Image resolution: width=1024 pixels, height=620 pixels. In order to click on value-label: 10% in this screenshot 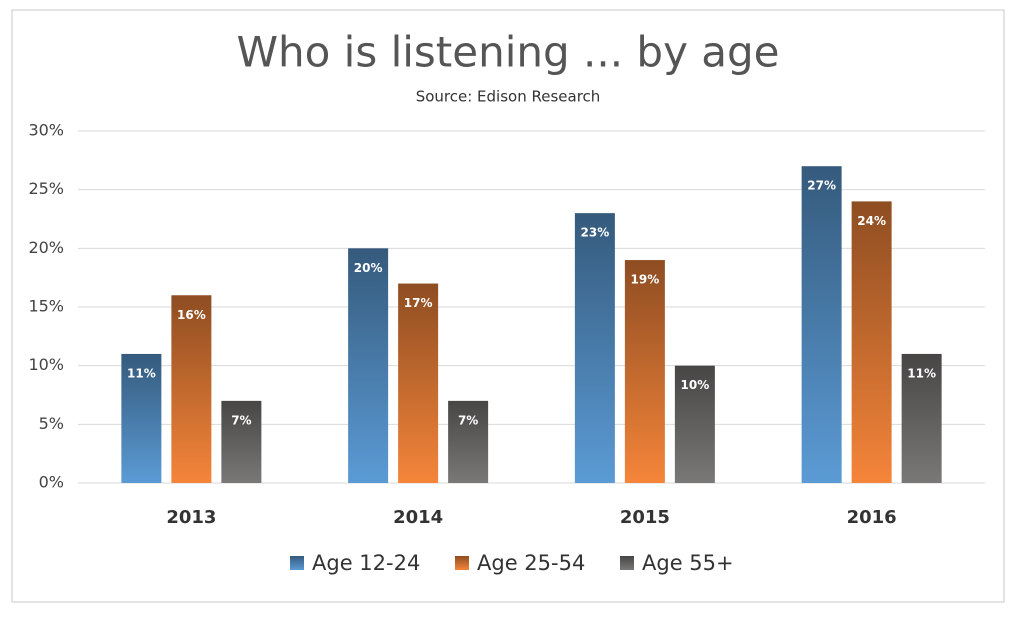, I will do `click(695, 385)`.